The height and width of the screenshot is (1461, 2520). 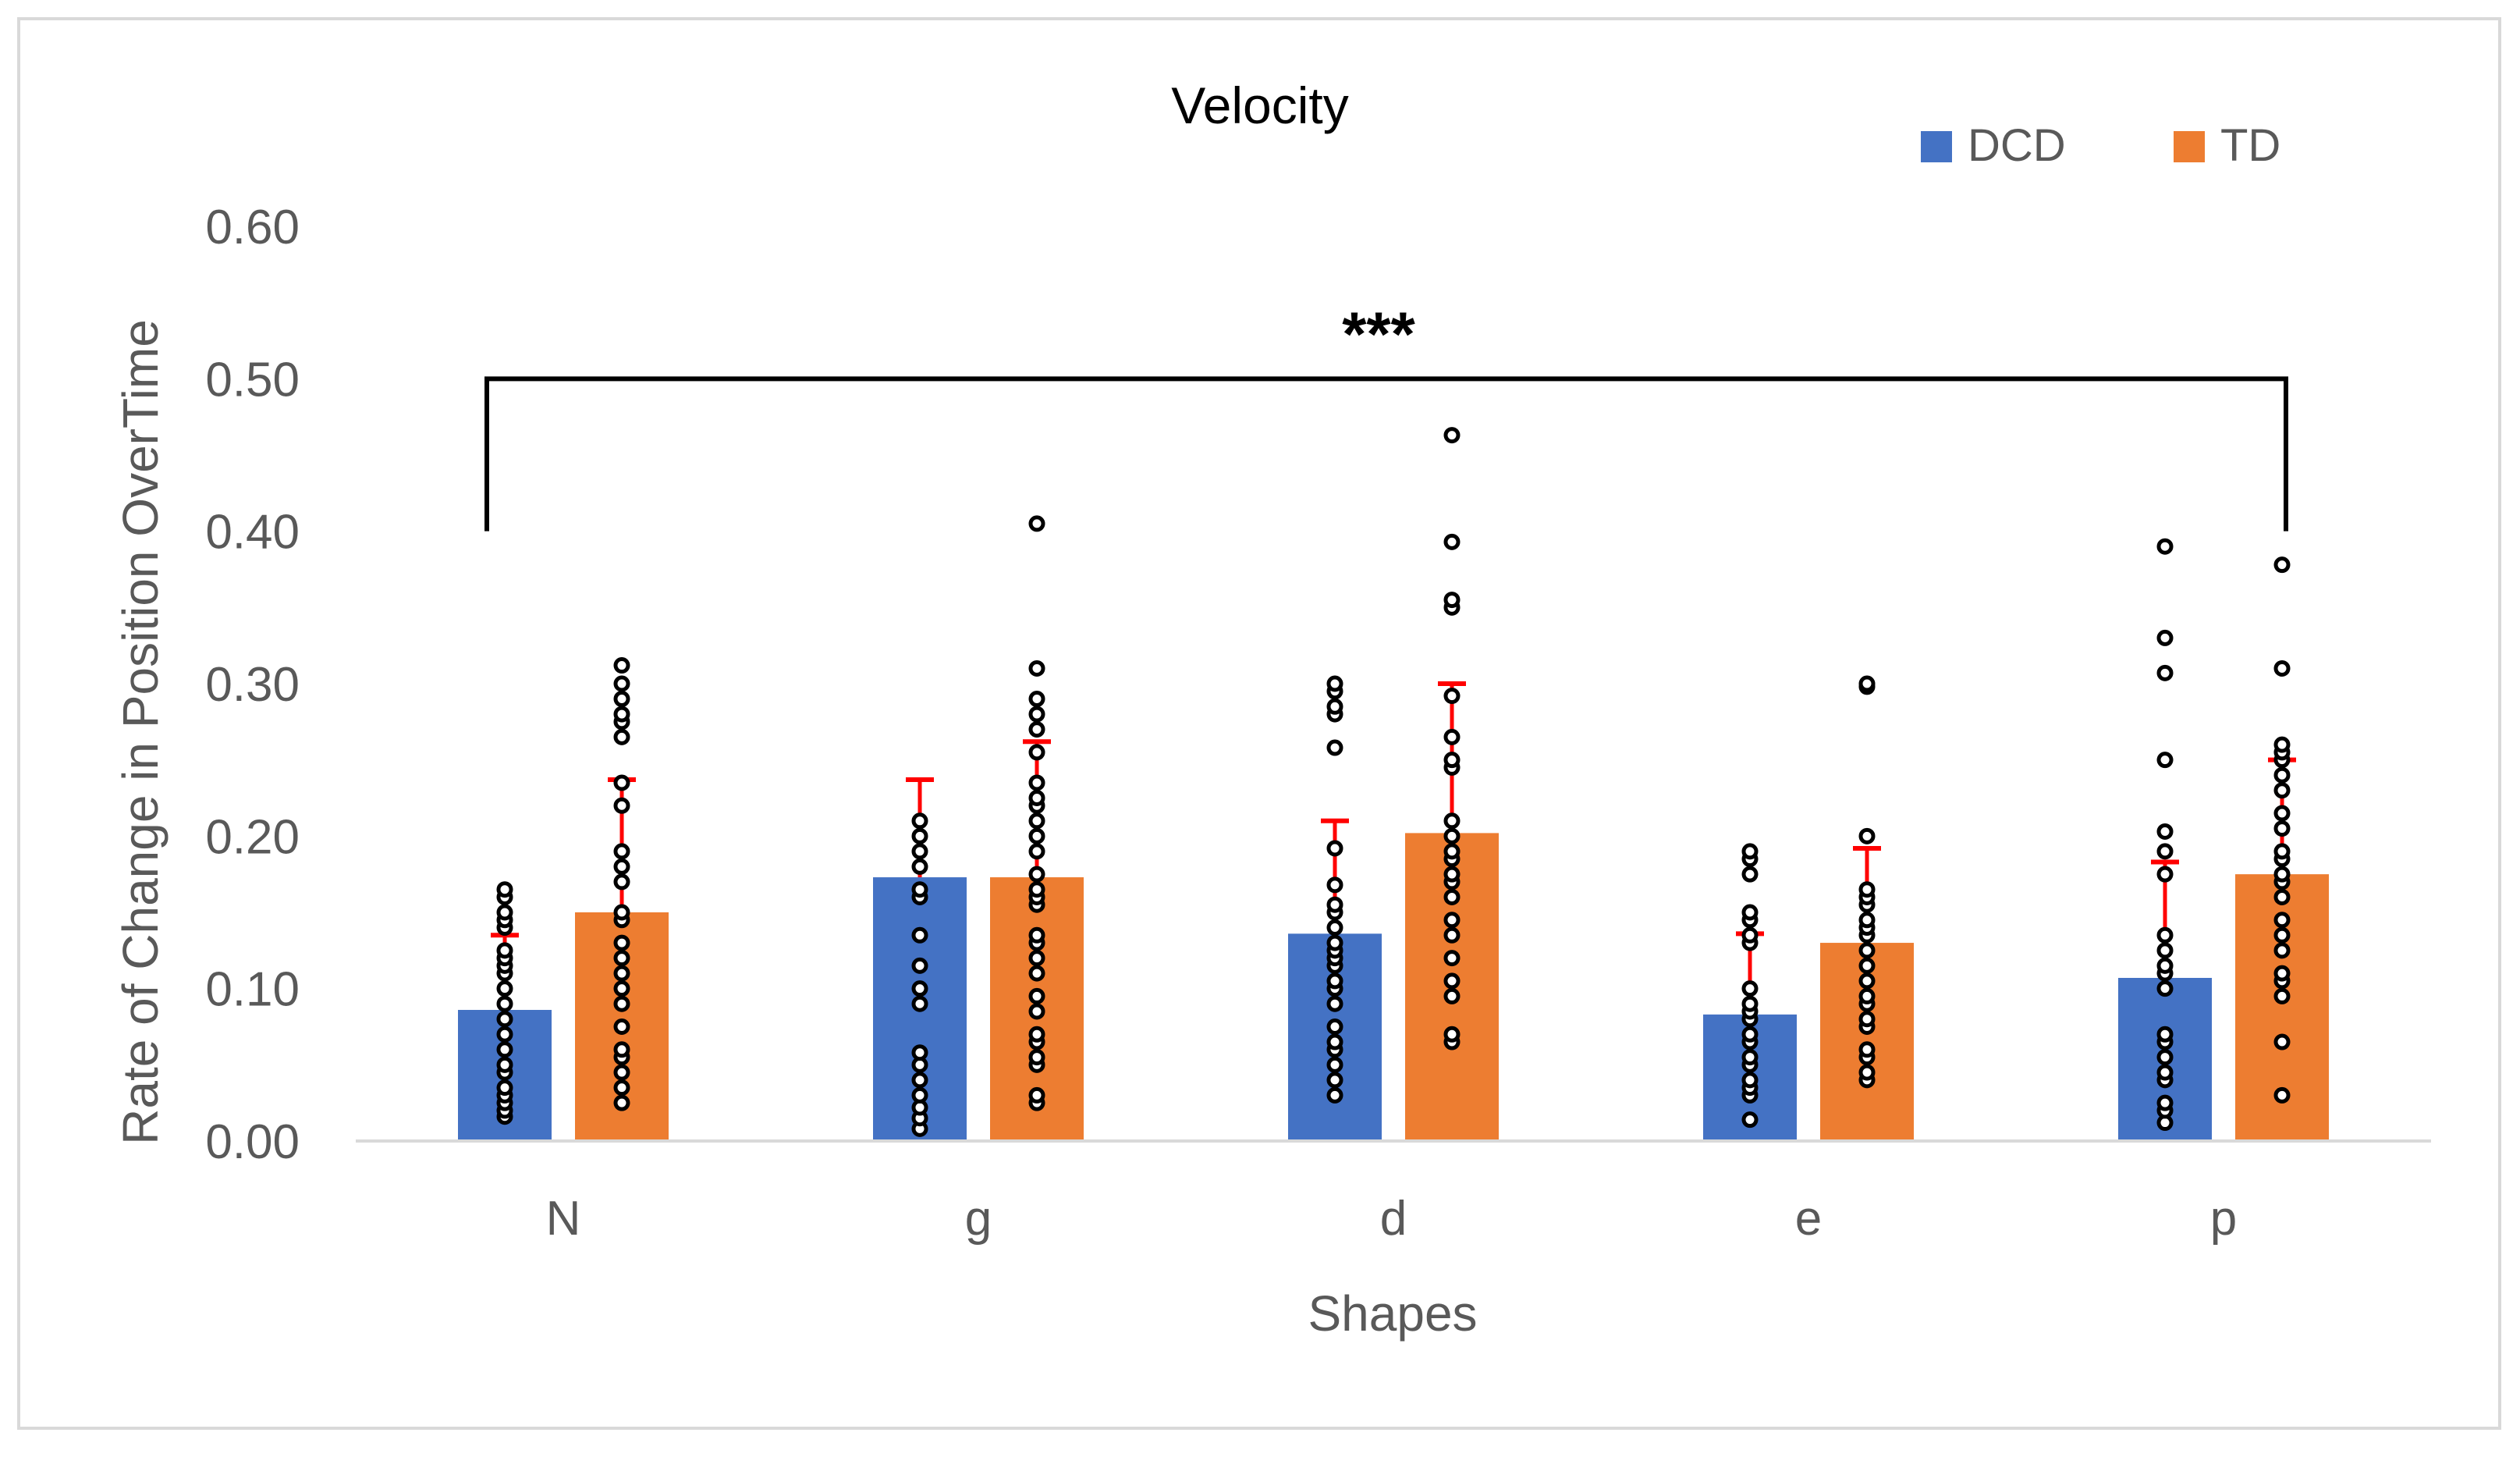 I want to click on legend-label-td: TD, so click(x=2250, y=145).